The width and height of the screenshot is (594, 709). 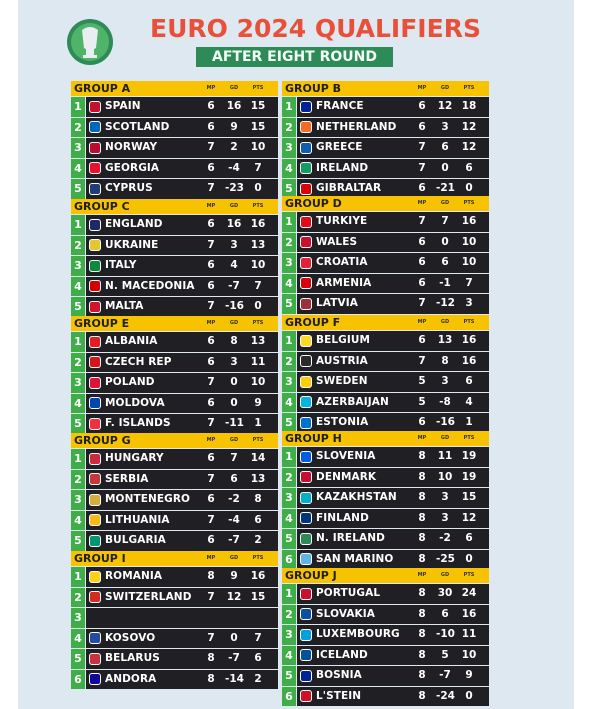 I want to click on team-name: ARMENIA, so click(x=344, y=282).